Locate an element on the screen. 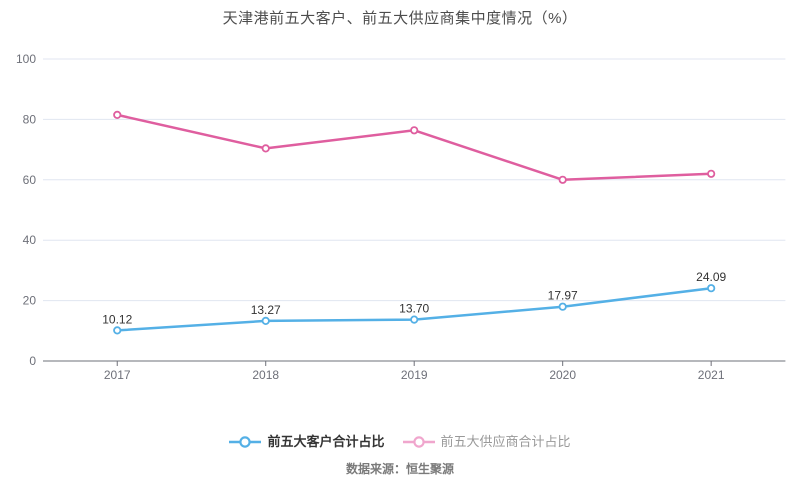 Image resolution: width=800 pixels, height=501 pixels. x-axis-labels: 2017 2018 2019 2020 2021 is located at coordinates (414, 375).